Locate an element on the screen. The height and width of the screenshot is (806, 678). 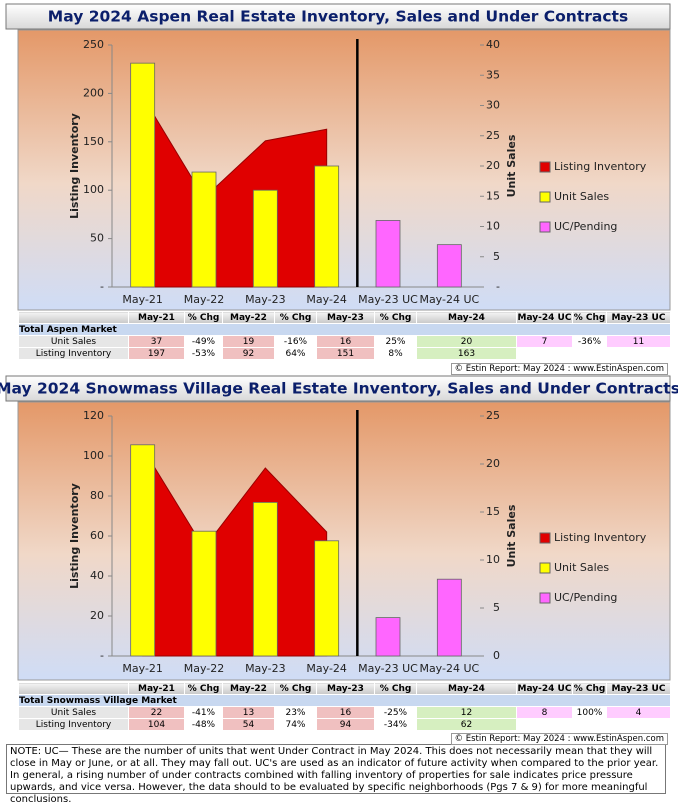
y-tick-label: 40 is located at coordinates (97, 575).